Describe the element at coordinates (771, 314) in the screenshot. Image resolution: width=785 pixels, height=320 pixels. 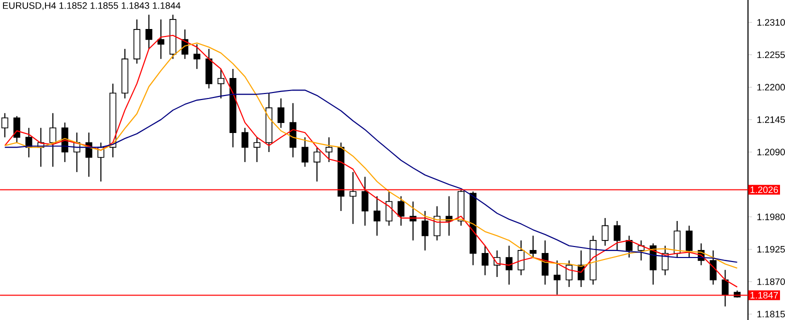
I see `y-tick-label: 1.1815` at that location.